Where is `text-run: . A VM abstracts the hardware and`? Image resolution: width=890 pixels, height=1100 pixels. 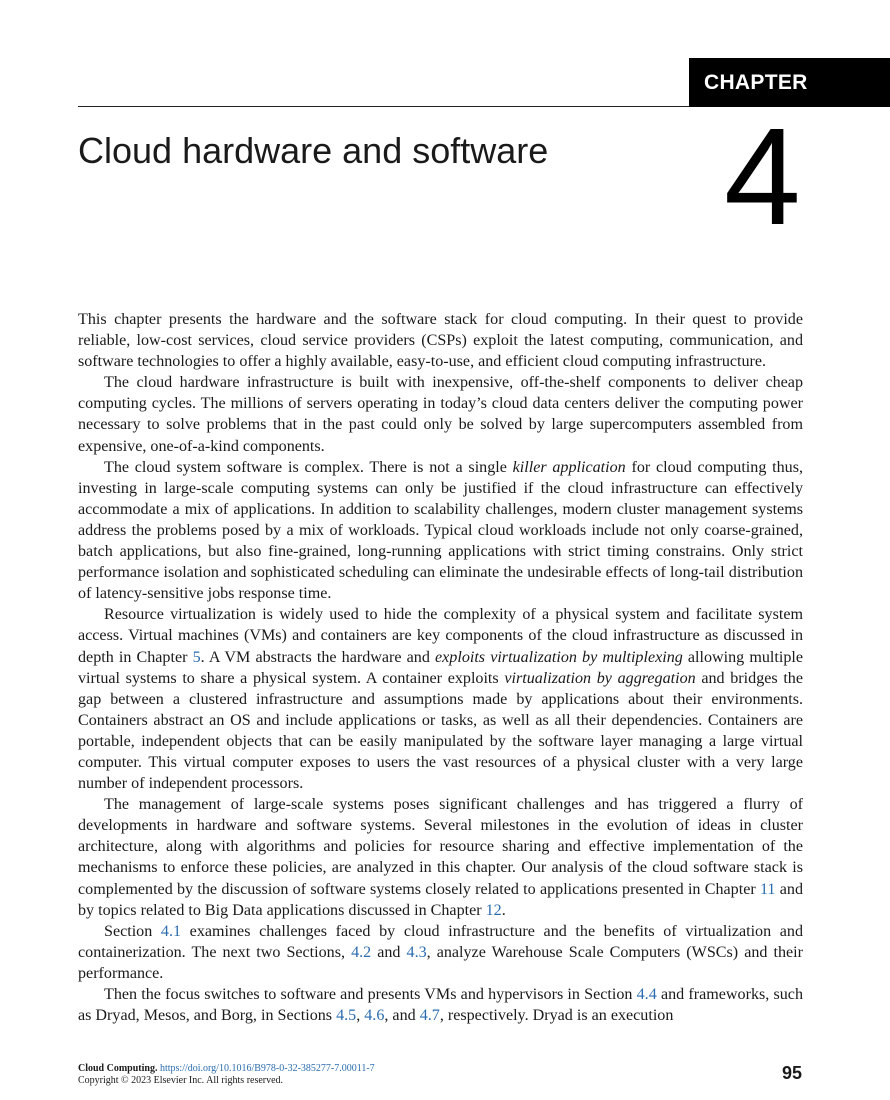
text-run: . A VM abstracts the hardware and is located at coordinates (318, 657).